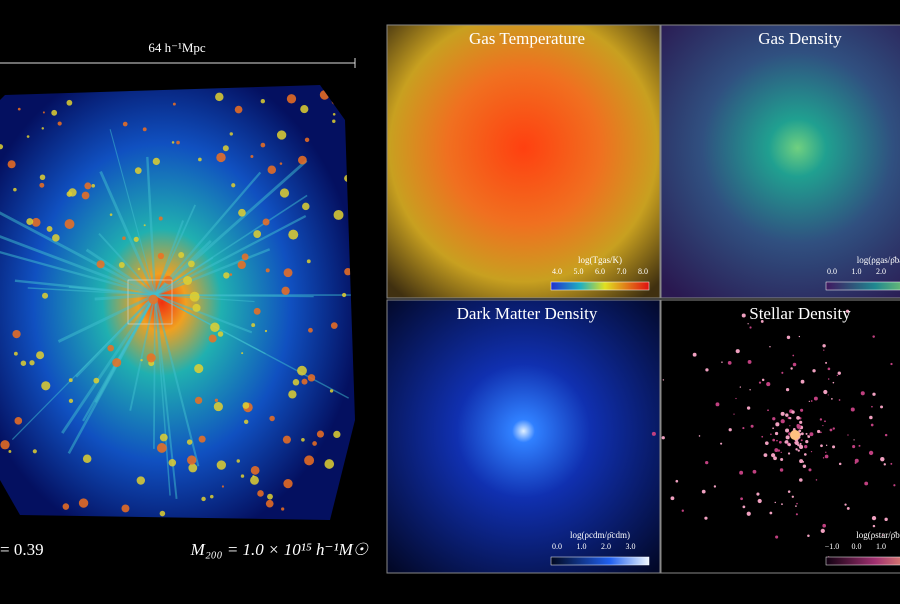 This screenshot has width=900, height=604. Describe the element at coordinates (279, 549) in the screenshot. I see `halo-mass: M₂₀₀ = 1.0 × 10¹⁵ h⁻¹M☉` at that location.